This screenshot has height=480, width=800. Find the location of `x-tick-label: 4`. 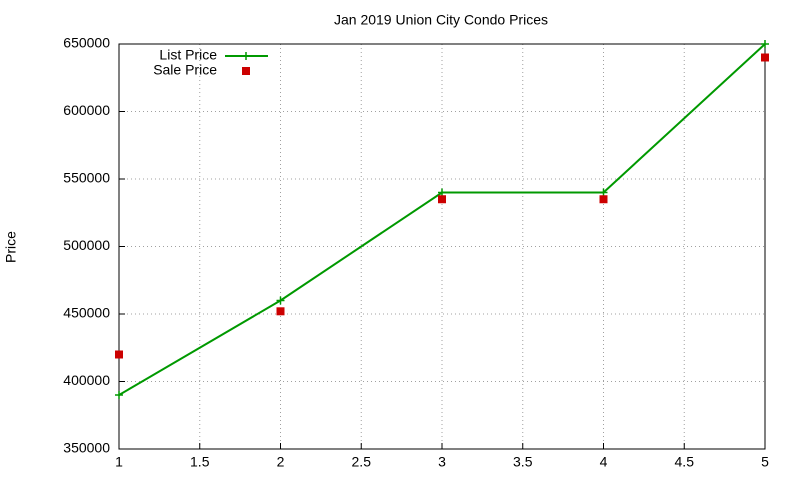

x-tick-label: 4 is located at coordinates (604, 462).